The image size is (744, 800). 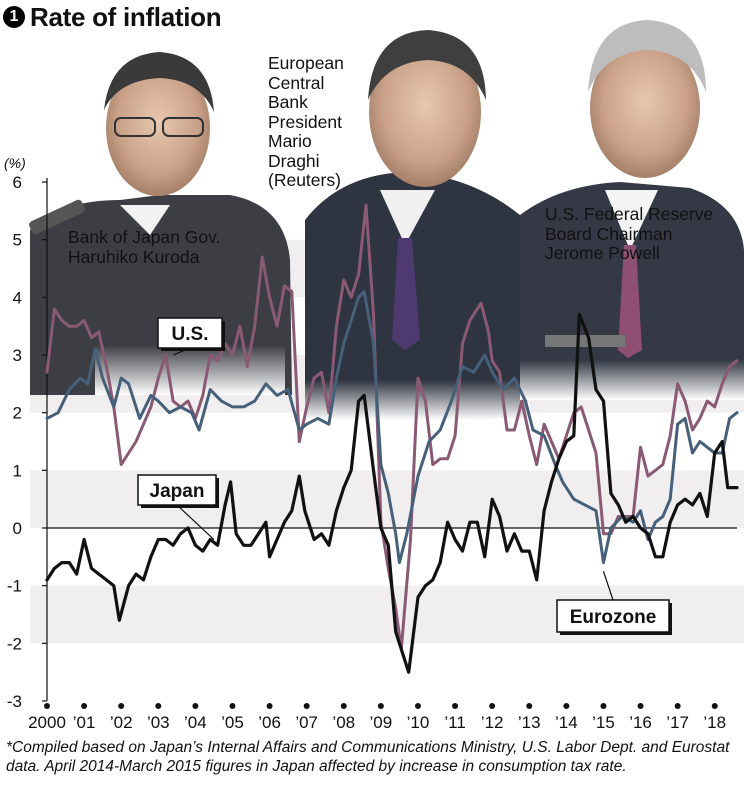 I want to click on x-tick-label: ’01, so click(x=84, y=722).